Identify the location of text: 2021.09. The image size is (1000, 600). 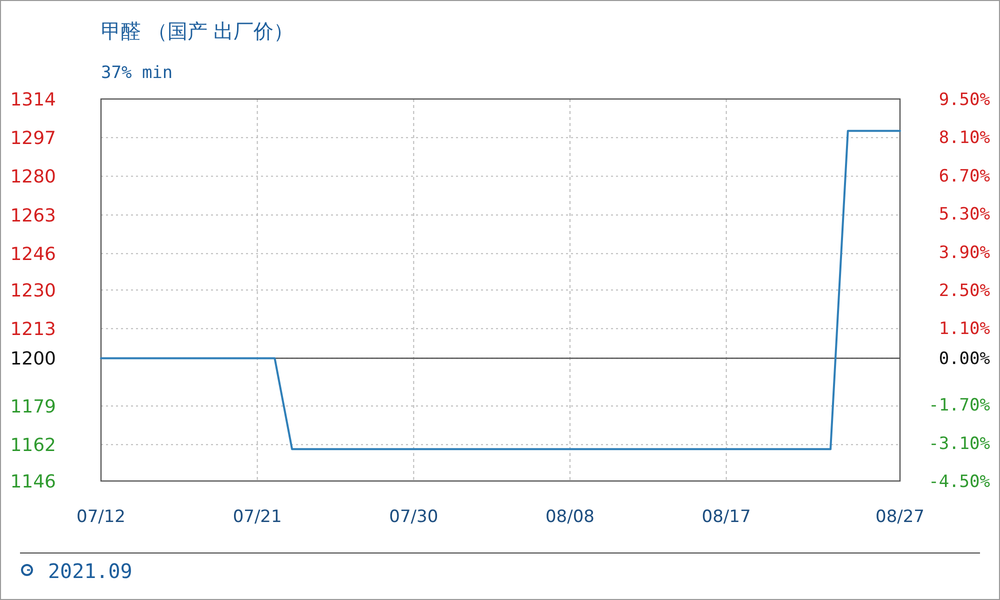
(90, 571).